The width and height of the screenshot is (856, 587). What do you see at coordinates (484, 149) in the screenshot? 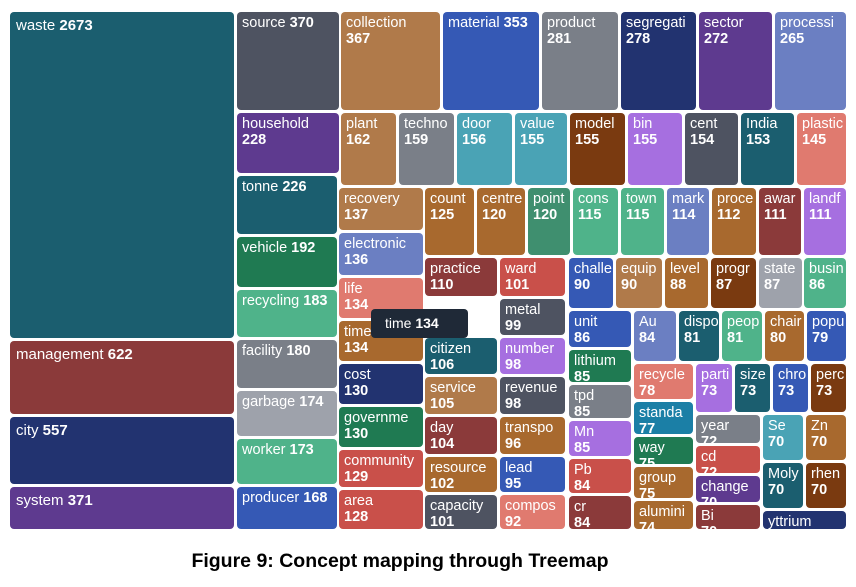
I see `treemap-cell-door: door 156` at bounding box center [484, 149].